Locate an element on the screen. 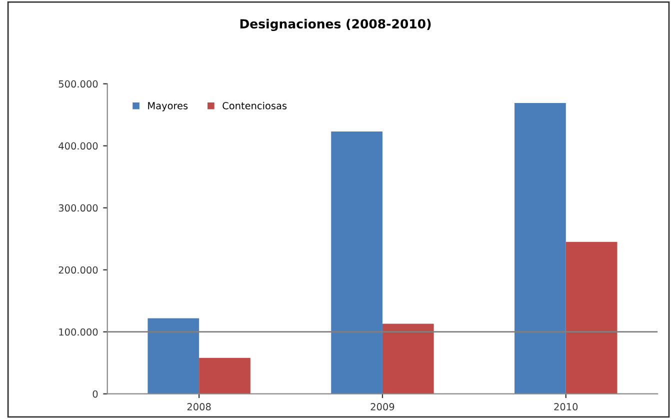 The width and height of the screenshot is (671, 419). y-tick-label: 200.000 is located at coordinates (78, 270).